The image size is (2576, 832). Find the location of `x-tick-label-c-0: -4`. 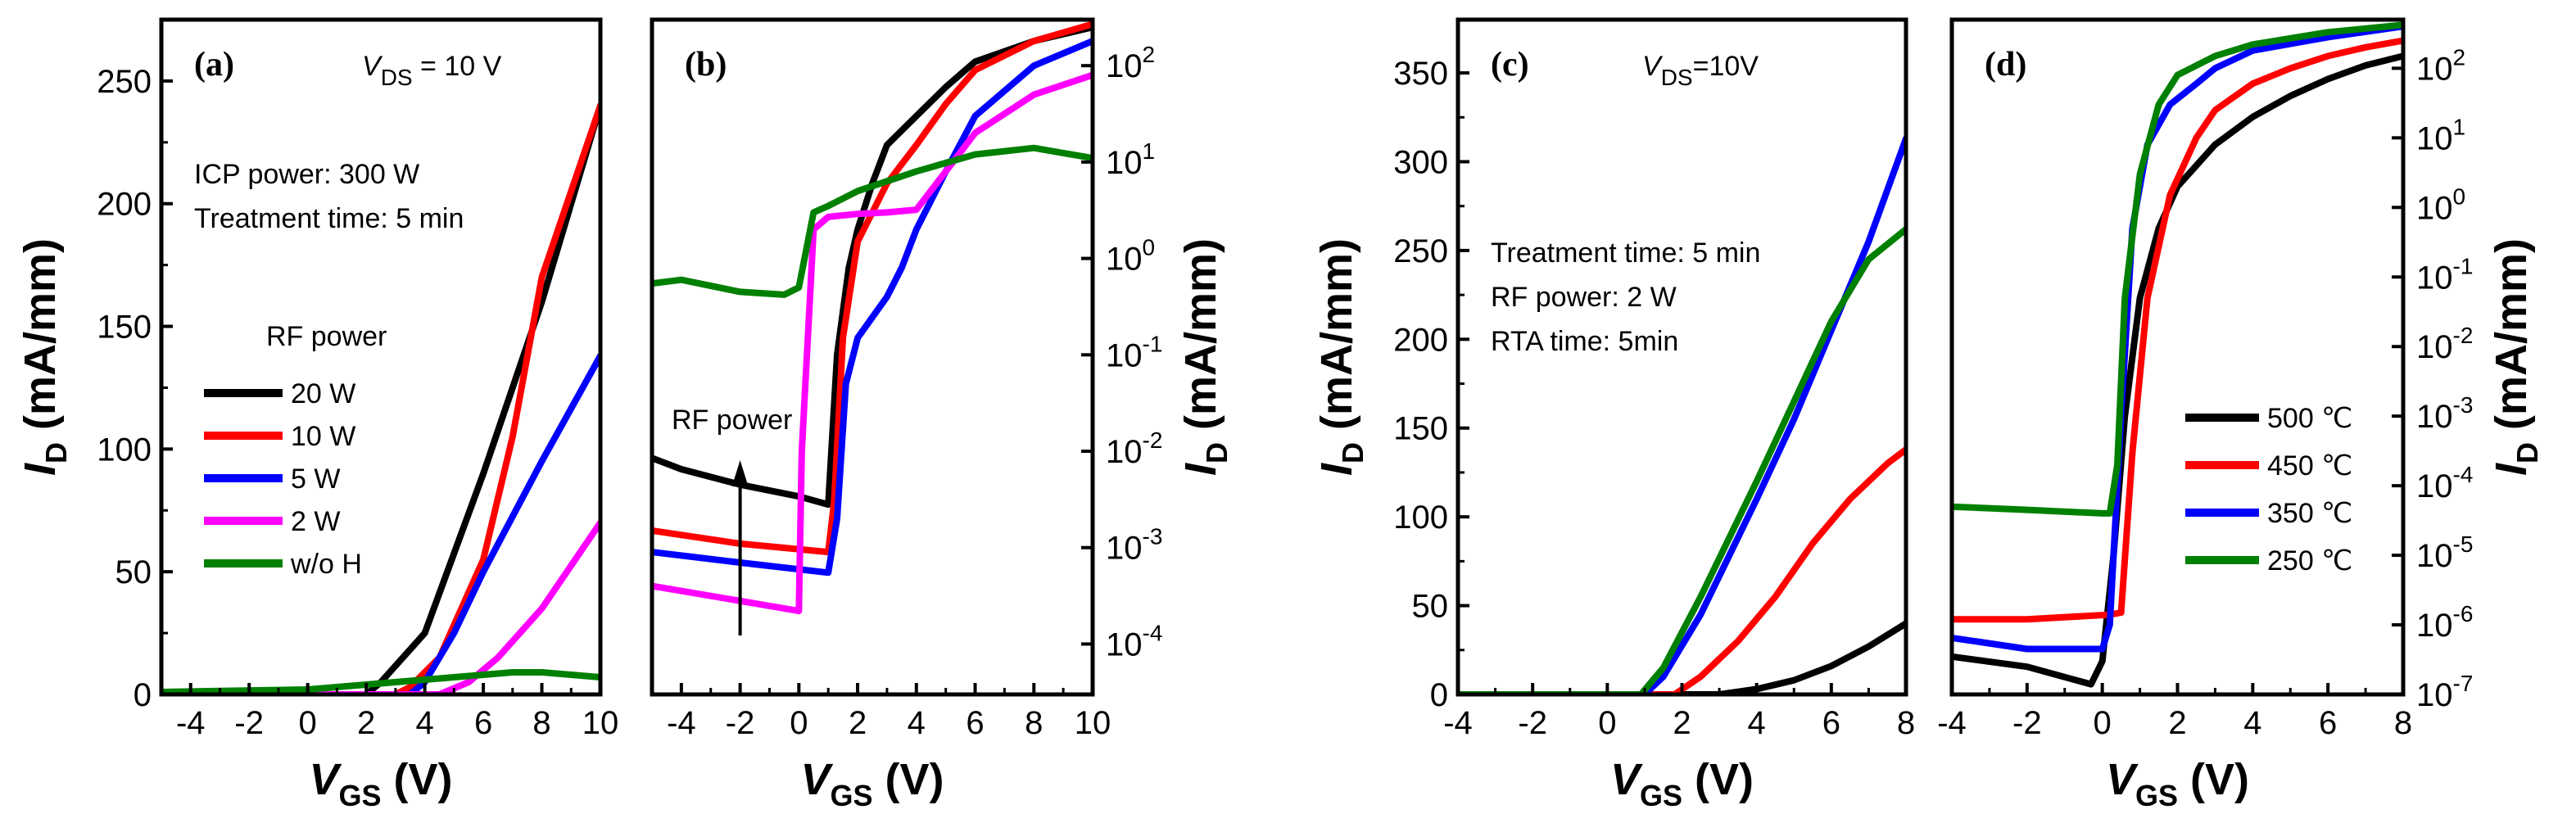

x-tick-label-c-0: -4 is located at coordinates (1458, 723).